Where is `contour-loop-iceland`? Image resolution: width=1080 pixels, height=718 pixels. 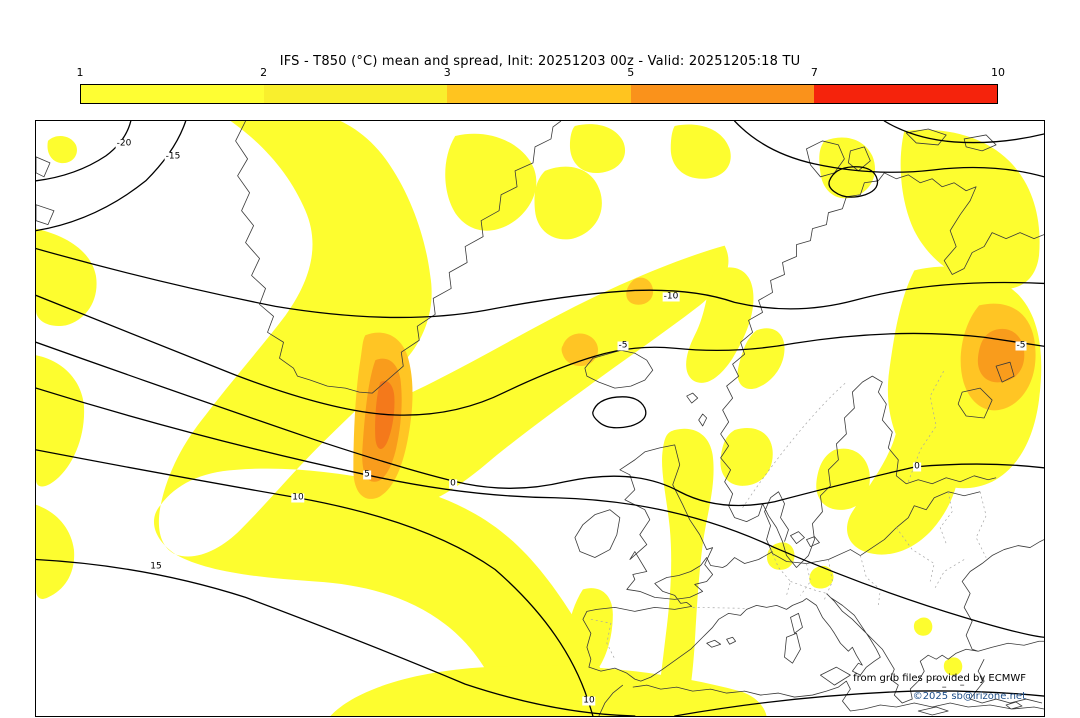
contour-loop-iceland is located at coordinates (619, 412).